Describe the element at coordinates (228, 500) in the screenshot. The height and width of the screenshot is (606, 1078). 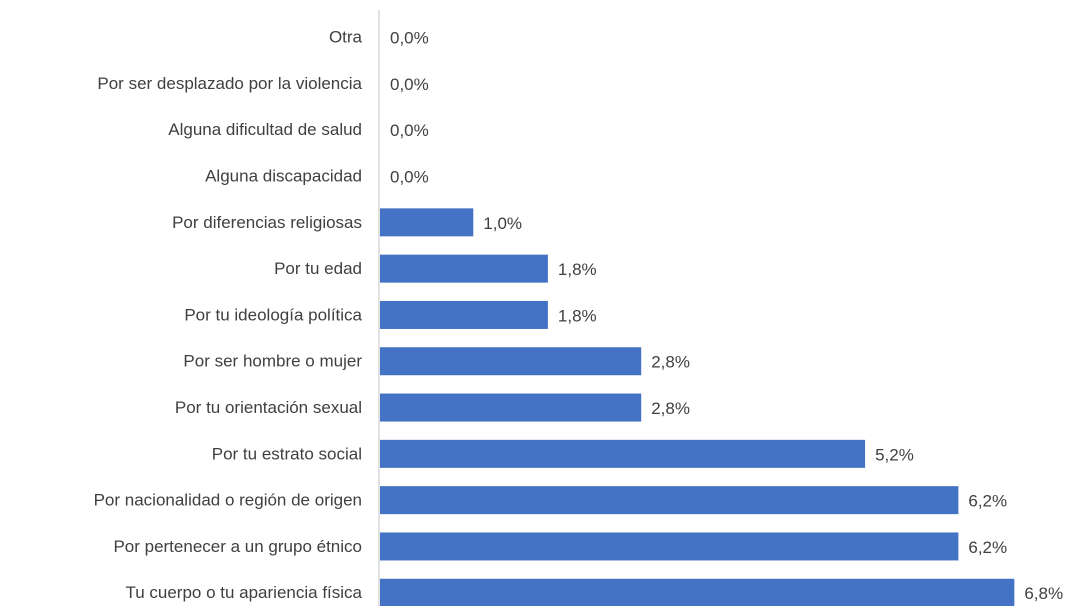
I see `category-label: Por nacionalidad o región de origen` at that location.